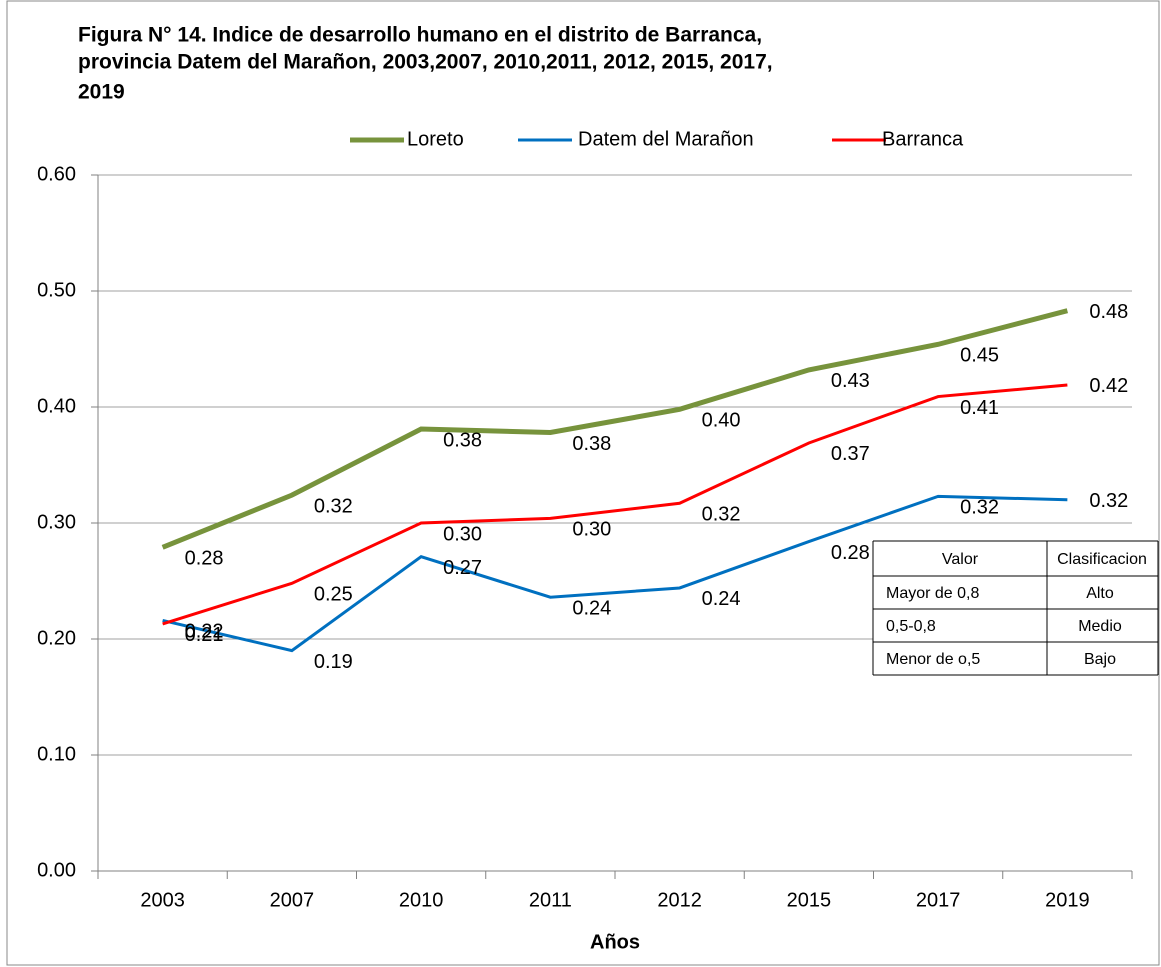 The height and width of the screenshot is (967, 1161). What do you see at coordinates (911, 626) in the screenshot?
I see `table-cell: 0,5-0,8` at bounding box center [911, 626].